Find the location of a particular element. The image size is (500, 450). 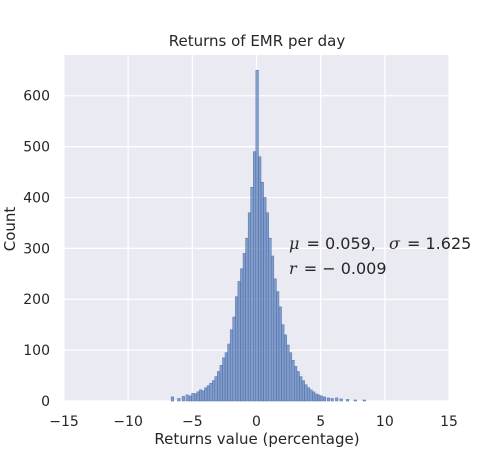

stats-annotation-mu-sigma: μ = 0.059, σ = 1.625 is located at coordinates (380, 243).